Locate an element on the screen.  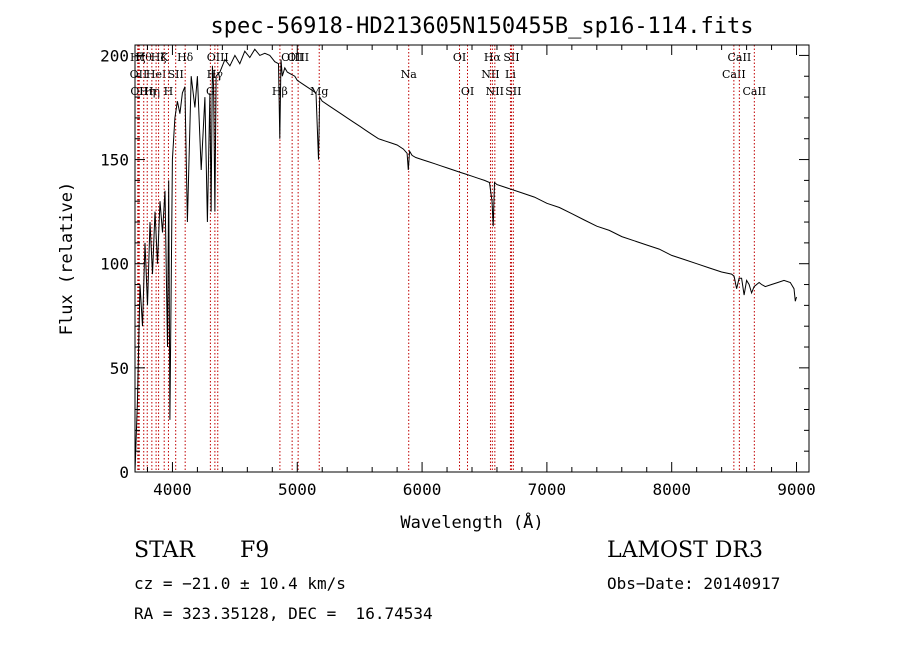
spectral-line-label: Hθ is located at coordinates (144, 57).